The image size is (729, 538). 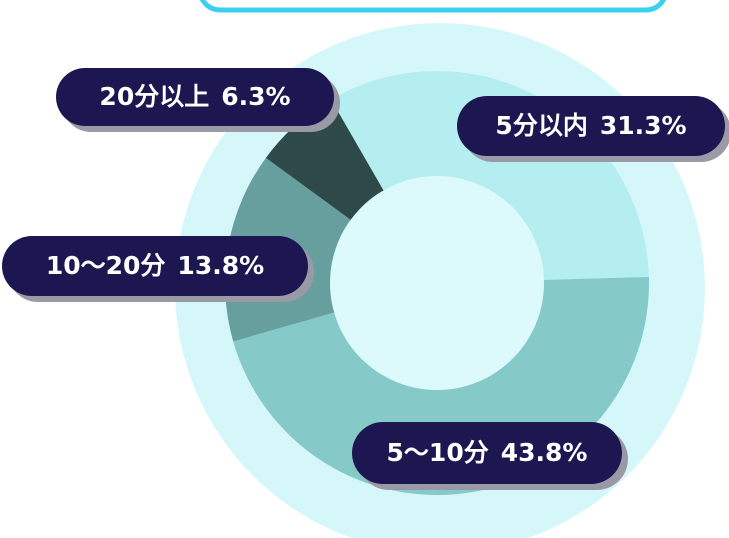 I want to click on value-label: 31.3%, so click(x=643, y=125).